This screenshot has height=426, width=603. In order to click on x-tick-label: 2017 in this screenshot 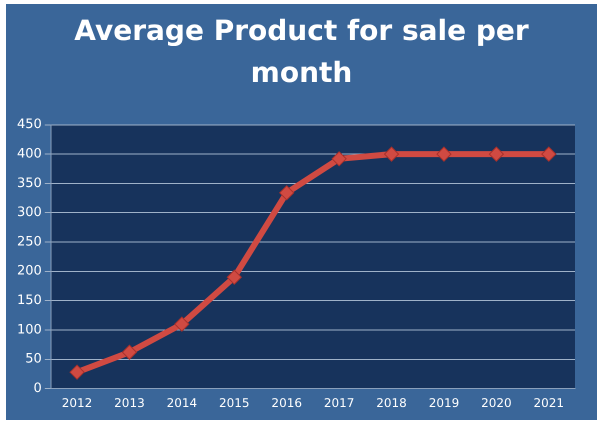, I will do `click(339, 403)`.